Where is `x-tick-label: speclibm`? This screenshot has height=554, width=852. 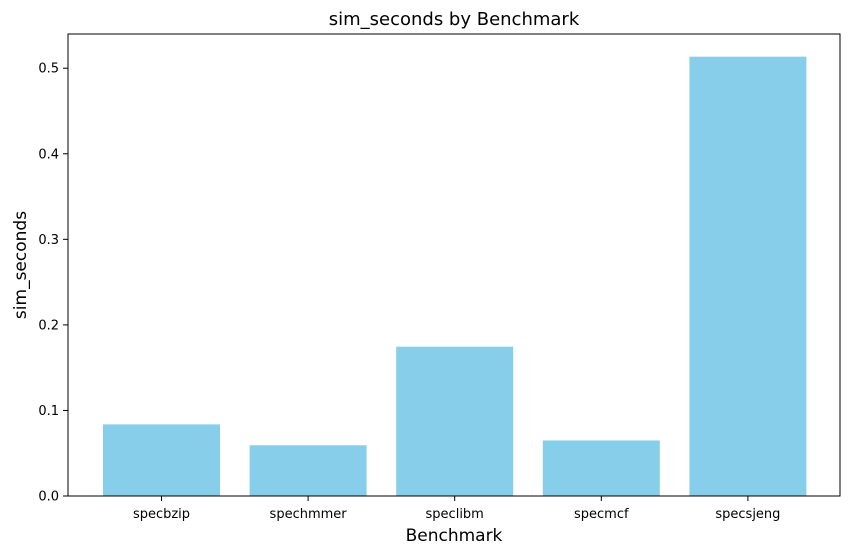
x-tick-label: speclibm is located at coordinates (455, 514).